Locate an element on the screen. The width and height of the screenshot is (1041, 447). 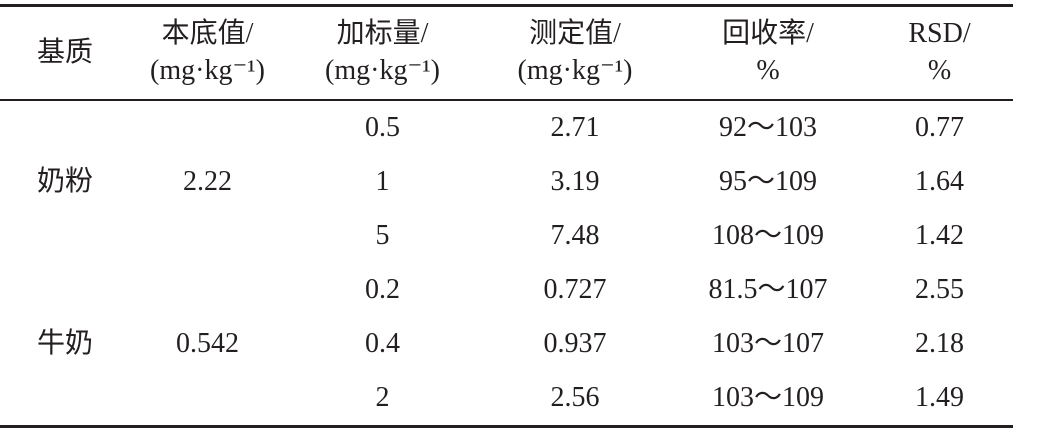
cell-measured-value: 0.937 is located at coordinates (575, 343).